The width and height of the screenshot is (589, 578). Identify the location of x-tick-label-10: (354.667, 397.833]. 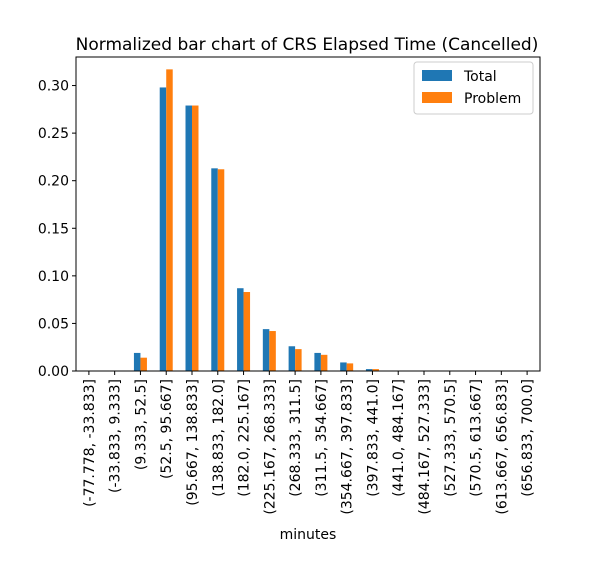
(348, 447).